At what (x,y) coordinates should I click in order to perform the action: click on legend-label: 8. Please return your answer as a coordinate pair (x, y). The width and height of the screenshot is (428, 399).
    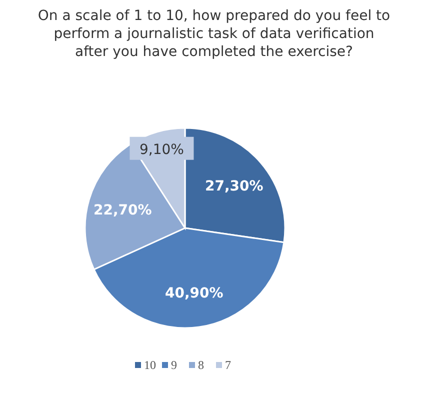
    Looking at the image, I should click on (201, 365).